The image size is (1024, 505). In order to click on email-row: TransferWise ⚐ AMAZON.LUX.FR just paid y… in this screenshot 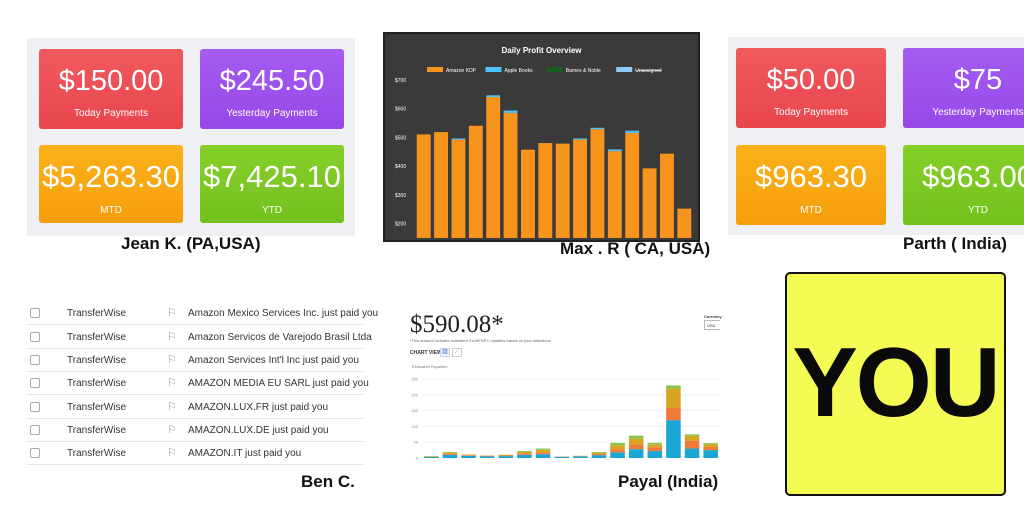, I will do `click(195, 407)`.